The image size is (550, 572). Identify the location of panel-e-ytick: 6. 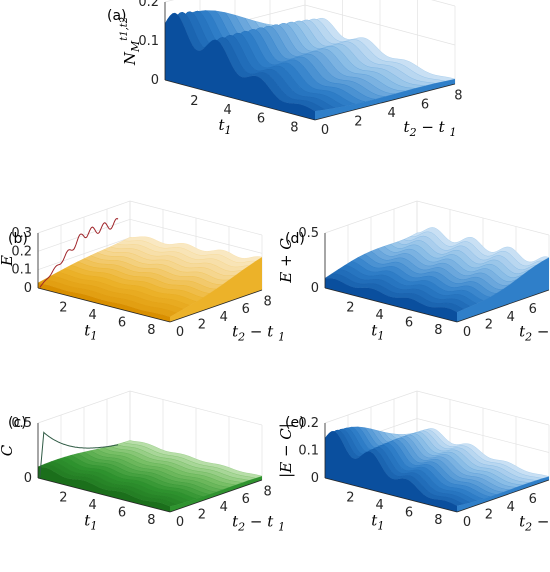
(533, 499).